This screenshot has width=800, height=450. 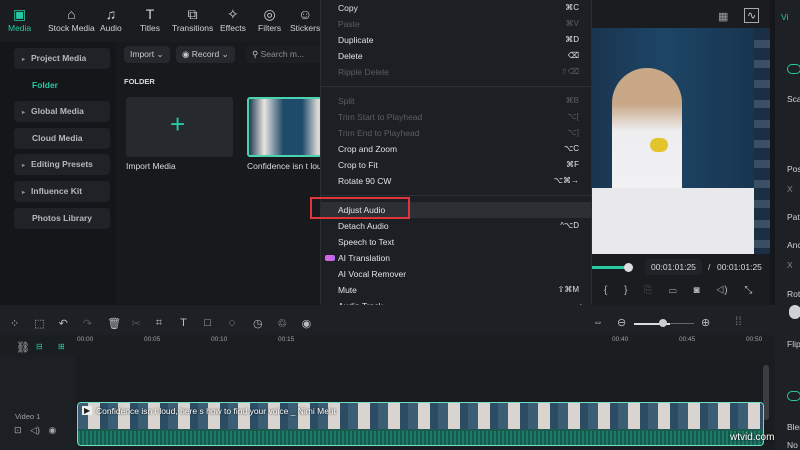 What do you see at coordinates (287, 127) in the screenshot?
I see `media-clip-thumbnail` at bounding box center [287, 127].